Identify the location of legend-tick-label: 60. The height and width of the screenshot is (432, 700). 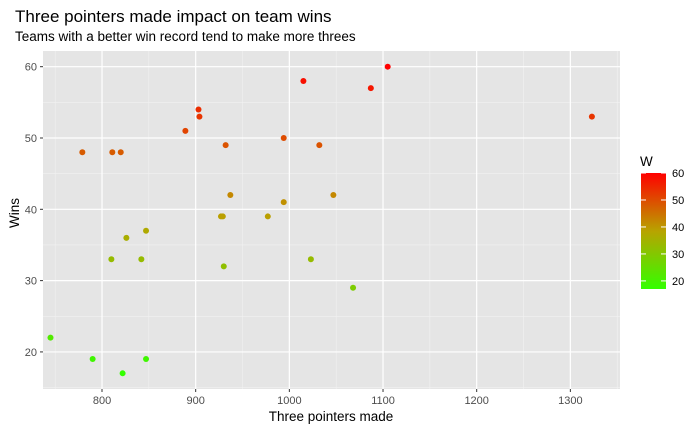
(678, 174).